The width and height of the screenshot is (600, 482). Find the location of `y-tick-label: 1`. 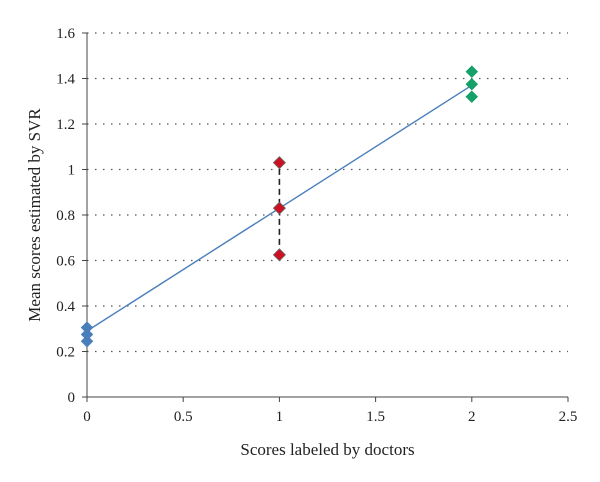

y-tick-label: 1 is located at coordinates (72, 171).